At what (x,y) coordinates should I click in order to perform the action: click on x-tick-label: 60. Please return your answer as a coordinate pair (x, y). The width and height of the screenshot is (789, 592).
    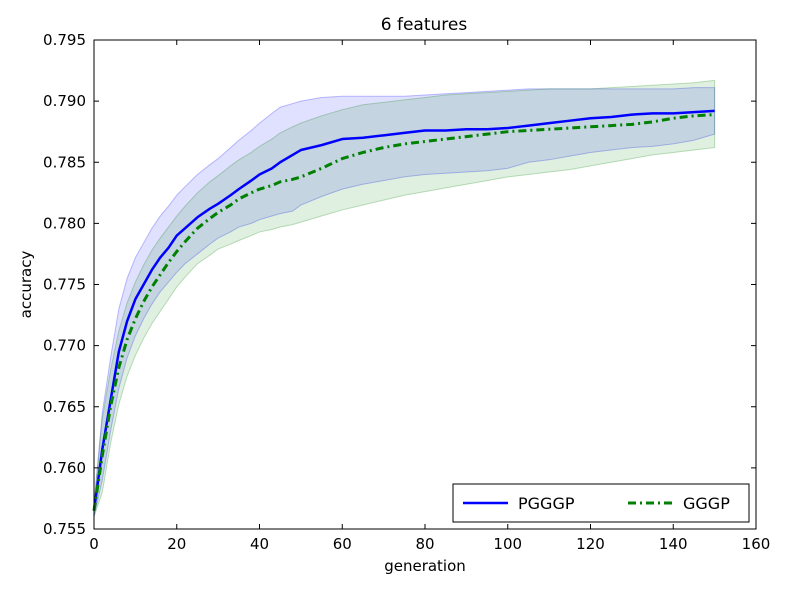
    Looking at the image, I should click on (342, 544).